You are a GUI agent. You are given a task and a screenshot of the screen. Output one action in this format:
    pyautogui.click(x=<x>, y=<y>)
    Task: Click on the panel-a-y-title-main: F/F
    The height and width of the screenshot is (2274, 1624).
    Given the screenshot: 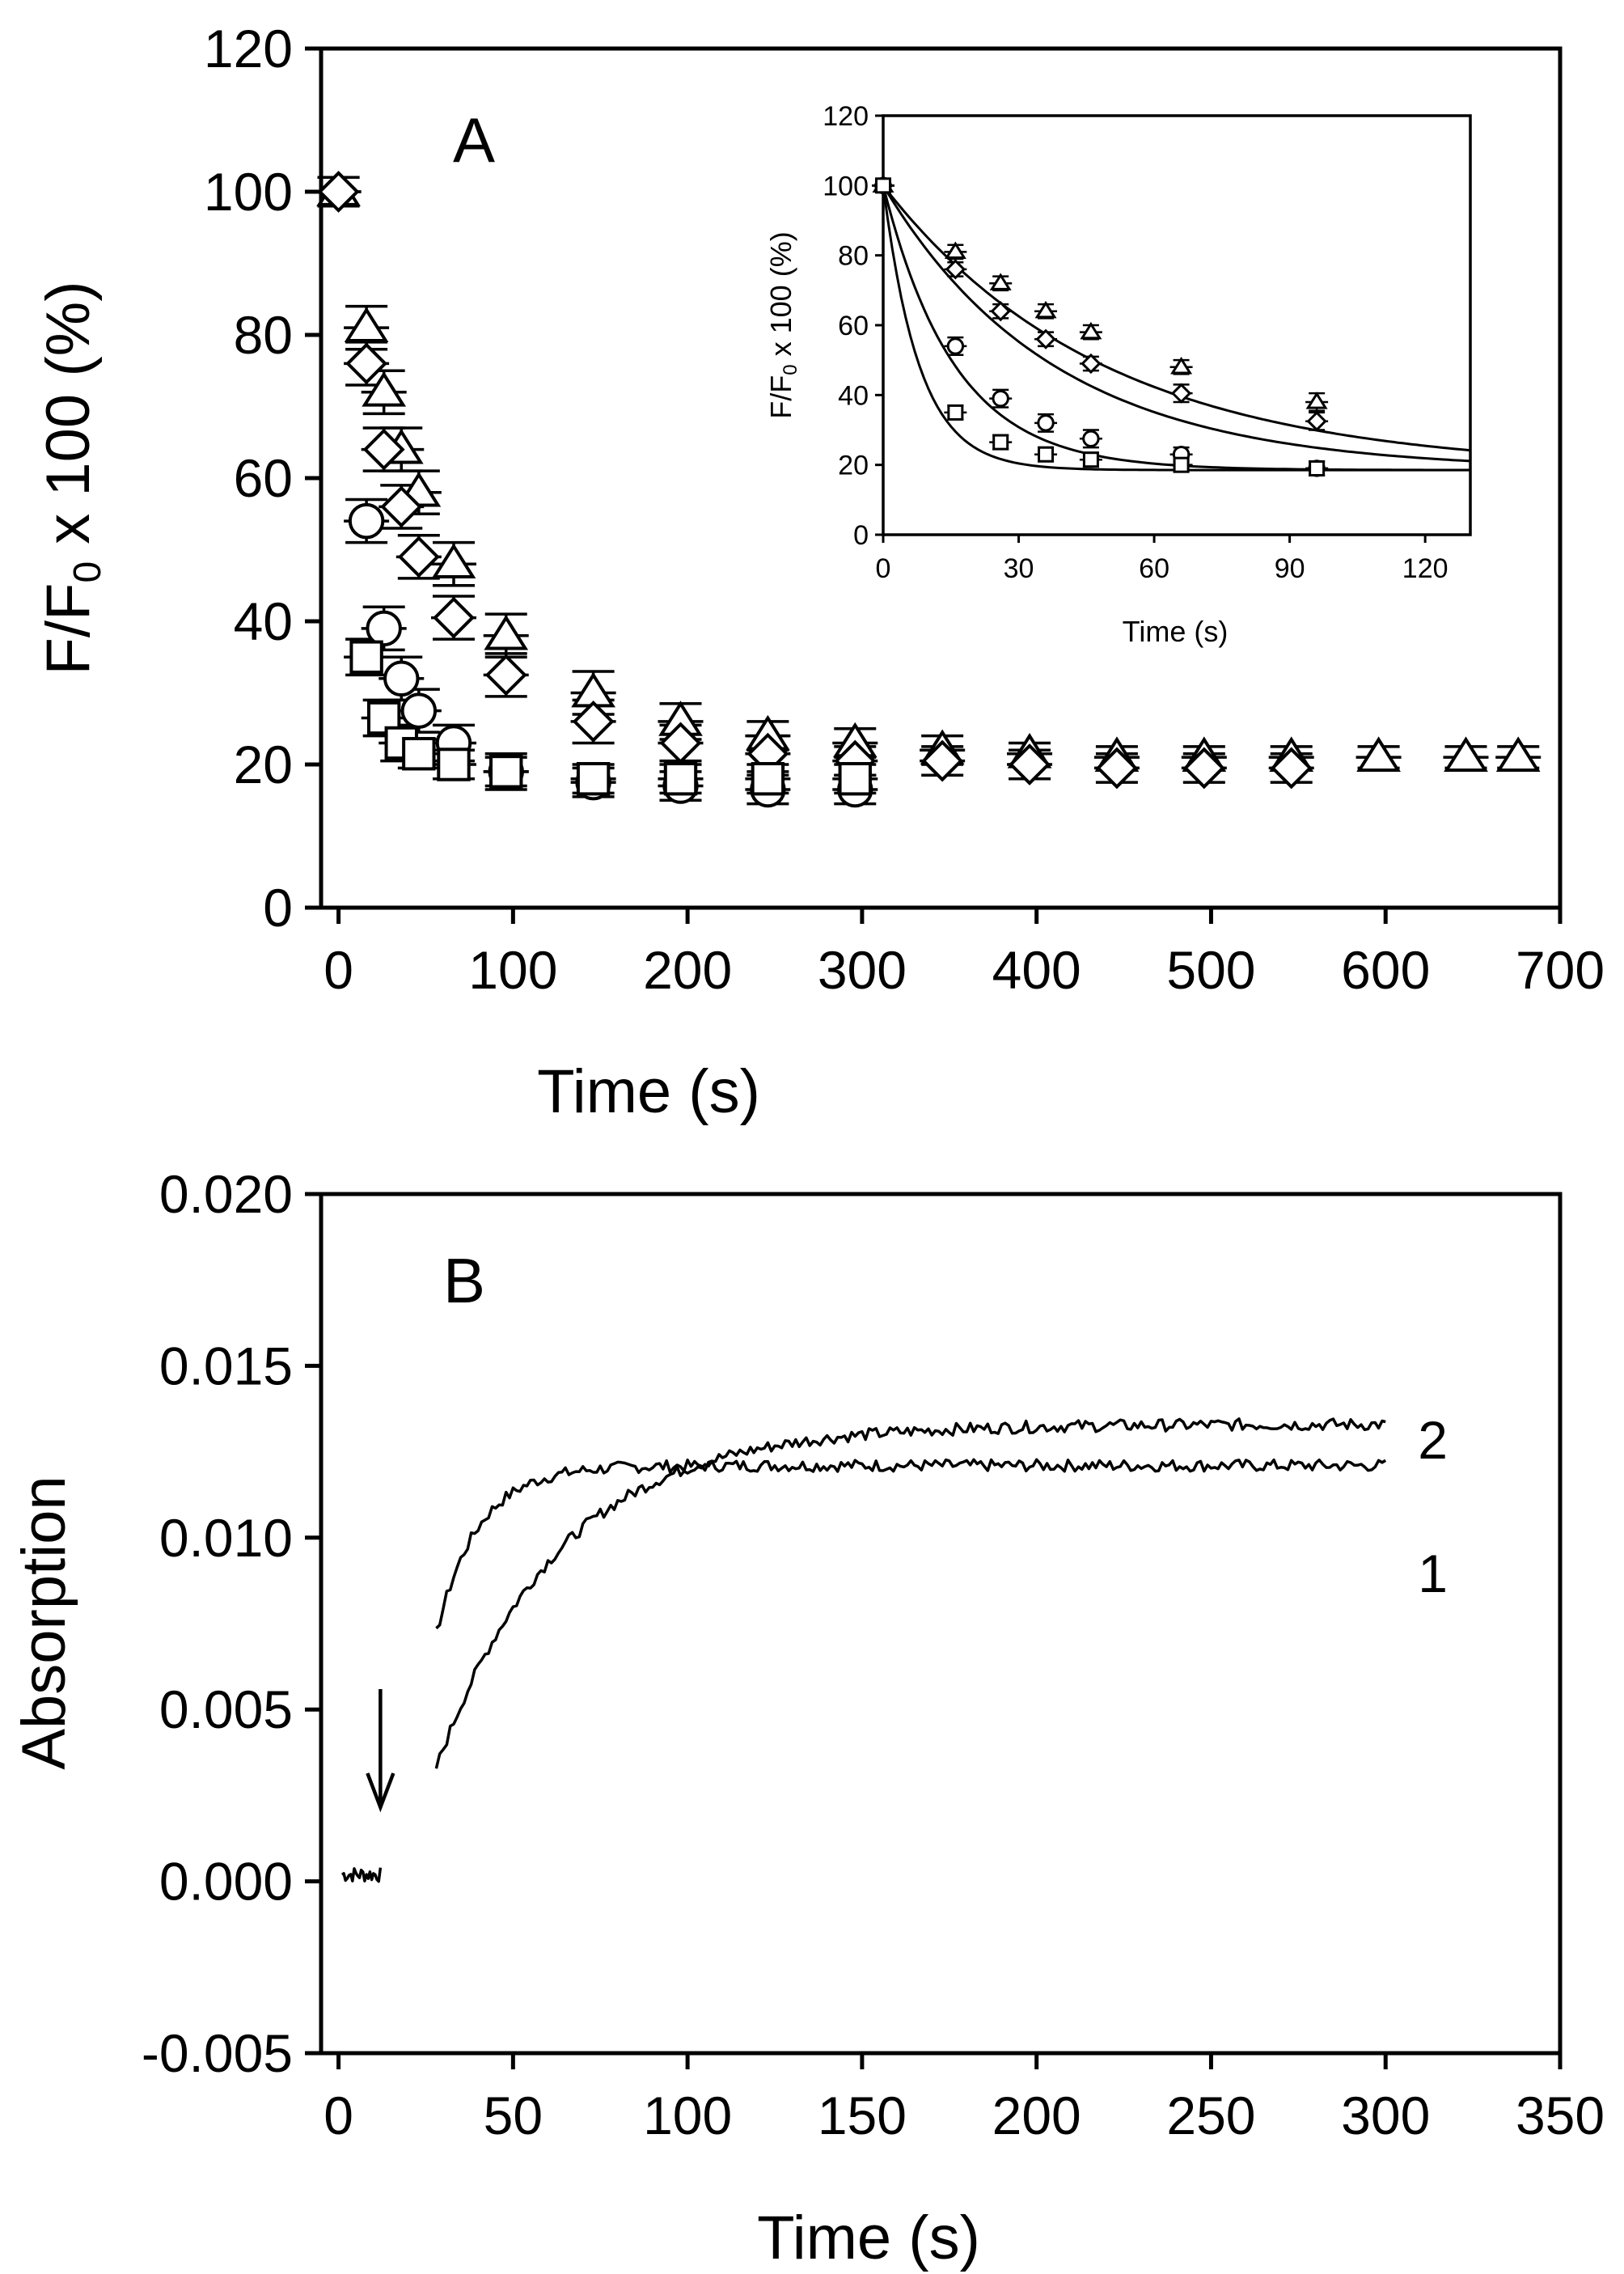 What is the action you would take?
    pyautogui.click(x=68, y=629)
    